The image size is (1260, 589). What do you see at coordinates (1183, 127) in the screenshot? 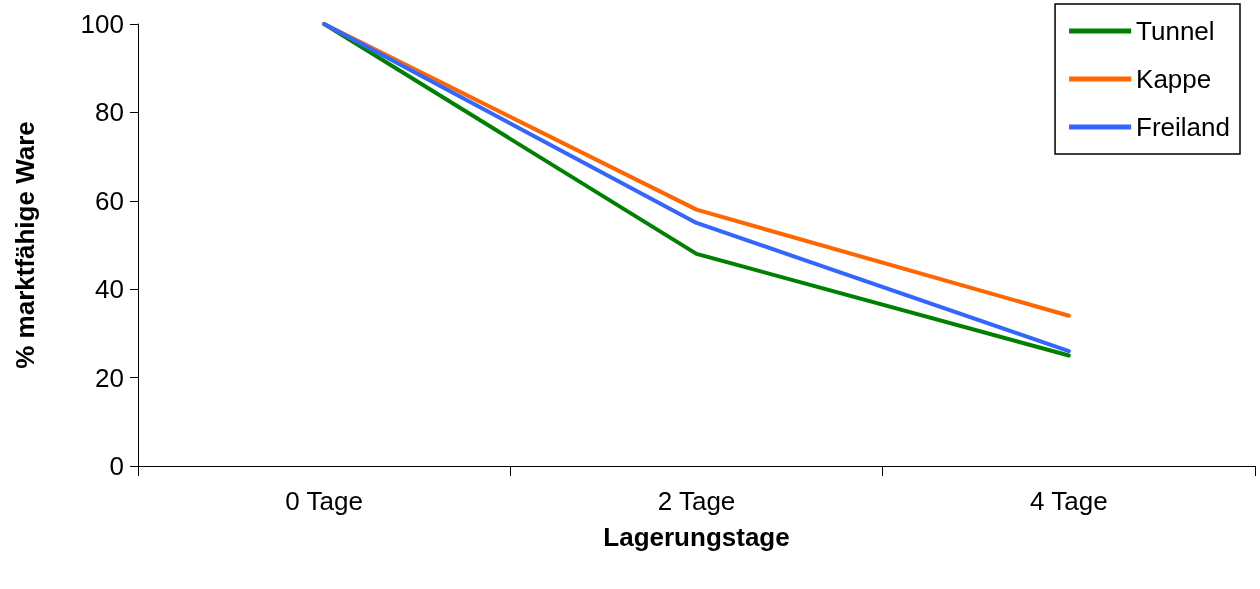
I see `legend-label: Freiland` at bounding box center [1183, 127].